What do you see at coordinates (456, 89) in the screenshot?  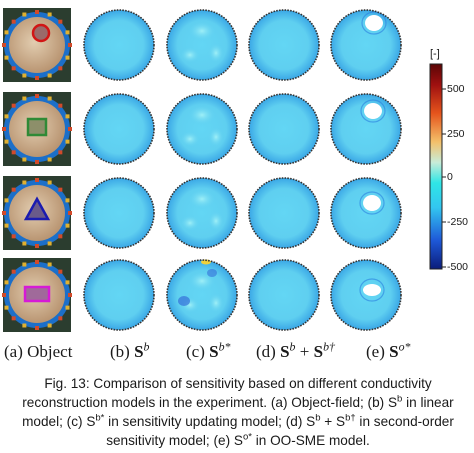 I see `colorbar-tick-500: 500` at bounding box center [456, 89].